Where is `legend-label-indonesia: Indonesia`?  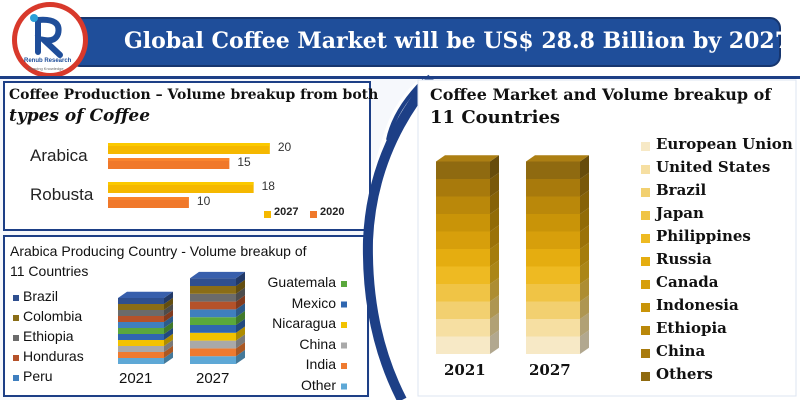 legend-label-indonesia: Indonesia is located at coordinates (697, 305).